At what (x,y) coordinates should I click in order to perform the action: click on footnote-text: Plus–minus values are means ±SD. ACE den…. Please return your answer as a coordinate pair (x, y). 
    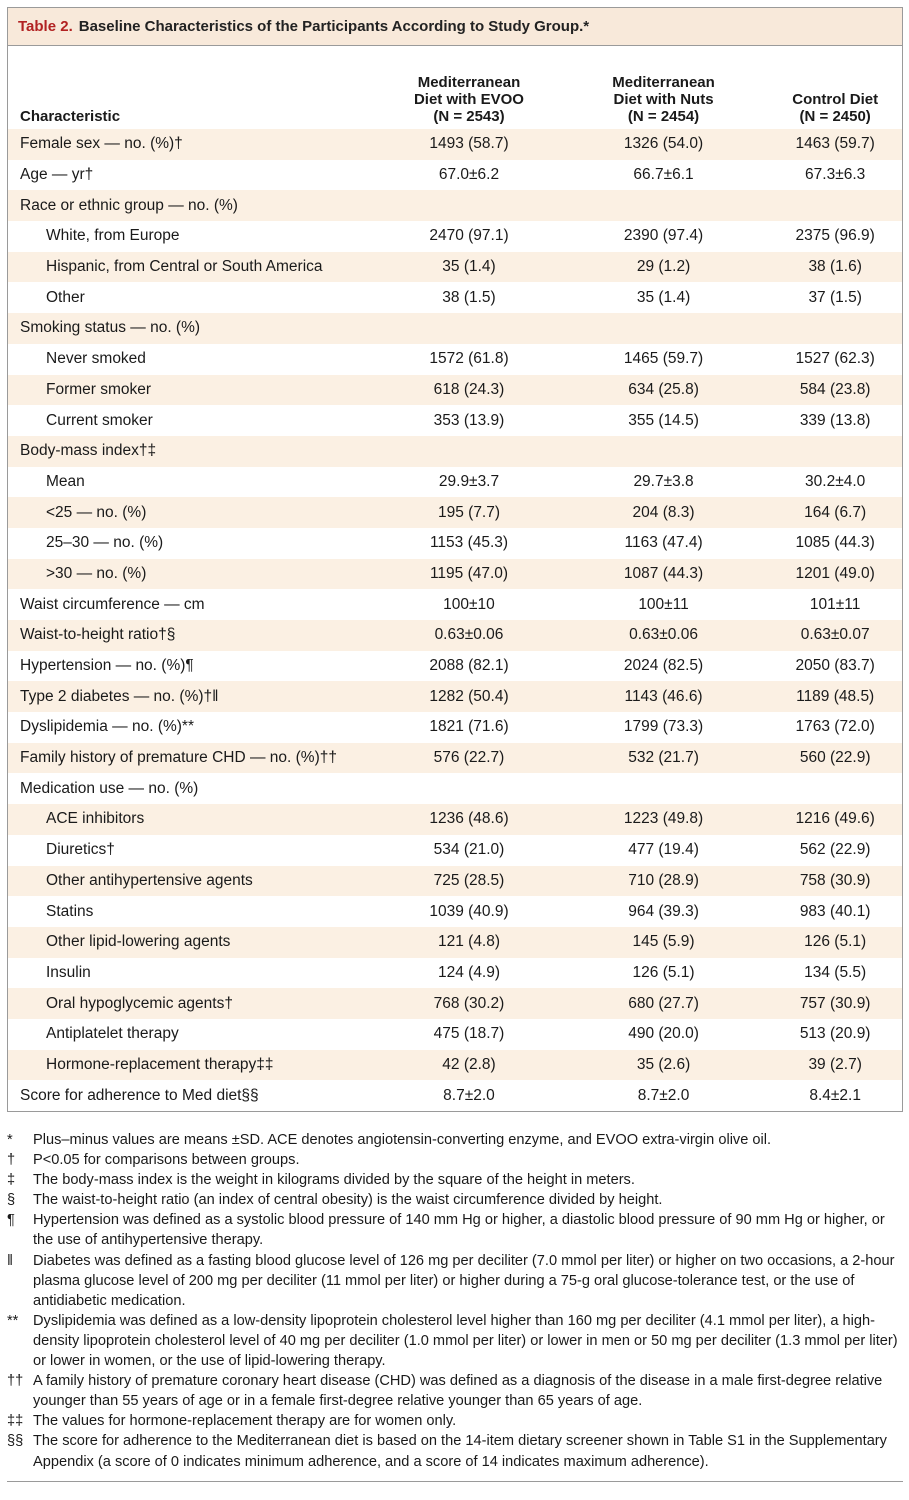
    Looking at the image, I should click on (402, 1140).